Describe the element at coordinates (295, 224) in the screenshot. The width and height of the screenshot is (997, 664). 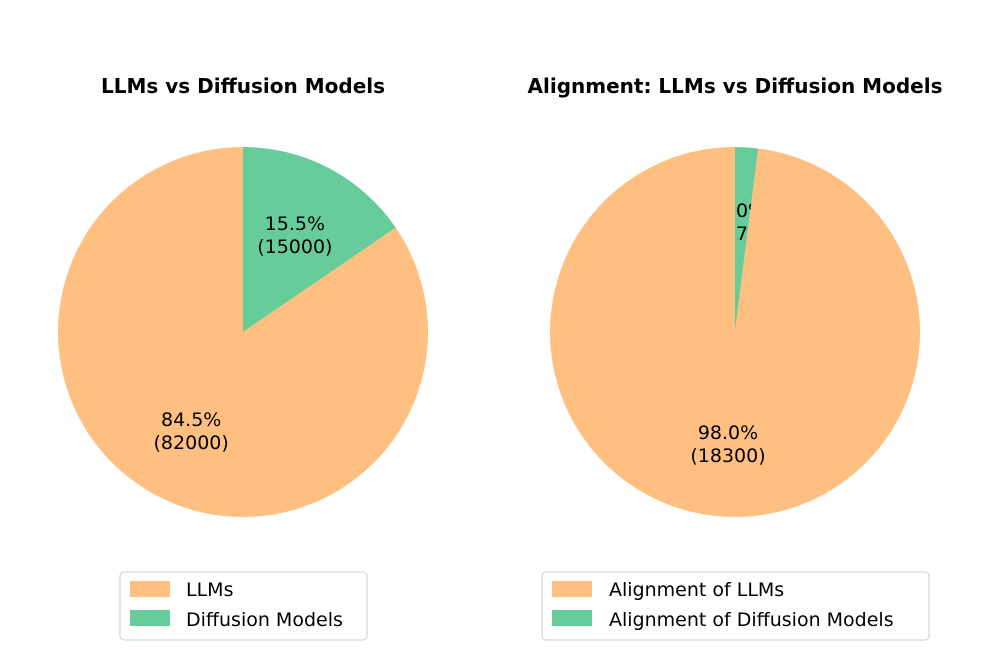
I see `slice-percent-label: 15.5%` at that location.